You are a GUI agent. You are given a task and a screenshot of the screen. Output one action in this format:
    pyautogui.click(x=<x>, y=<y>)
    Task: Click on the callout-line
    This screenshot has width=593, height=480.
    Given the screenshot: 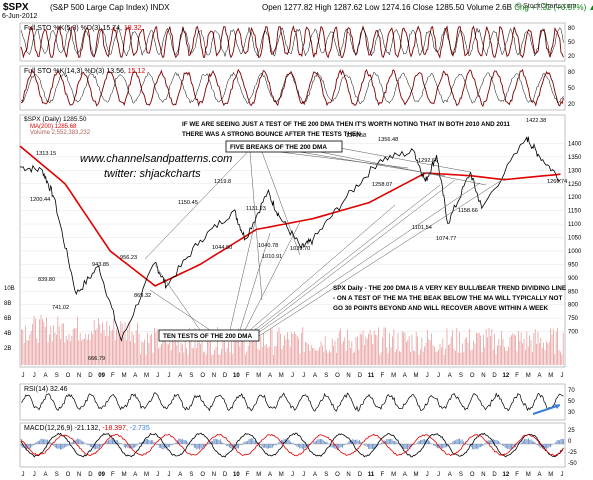 What is the action you would take?
    pyautogui.click(x=355, y=256)
    